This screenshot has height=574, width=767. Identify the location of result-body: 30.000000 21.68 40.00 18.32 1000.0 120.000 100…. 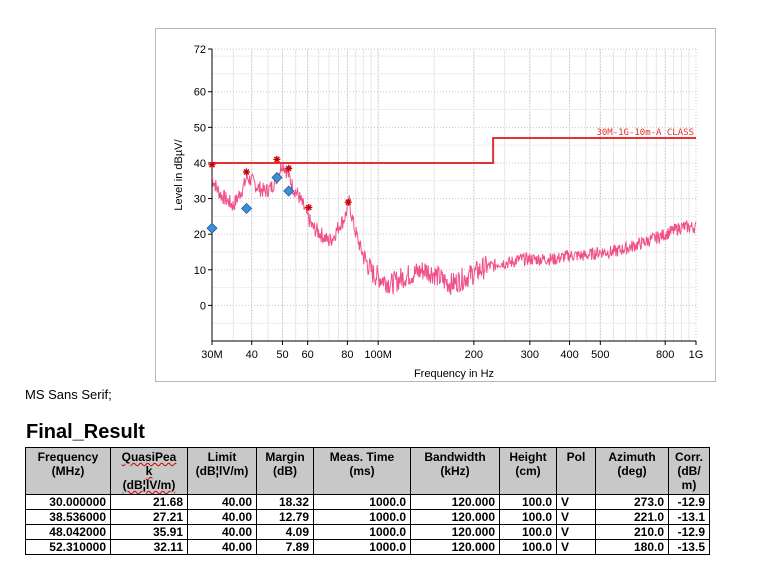
(367, 524).